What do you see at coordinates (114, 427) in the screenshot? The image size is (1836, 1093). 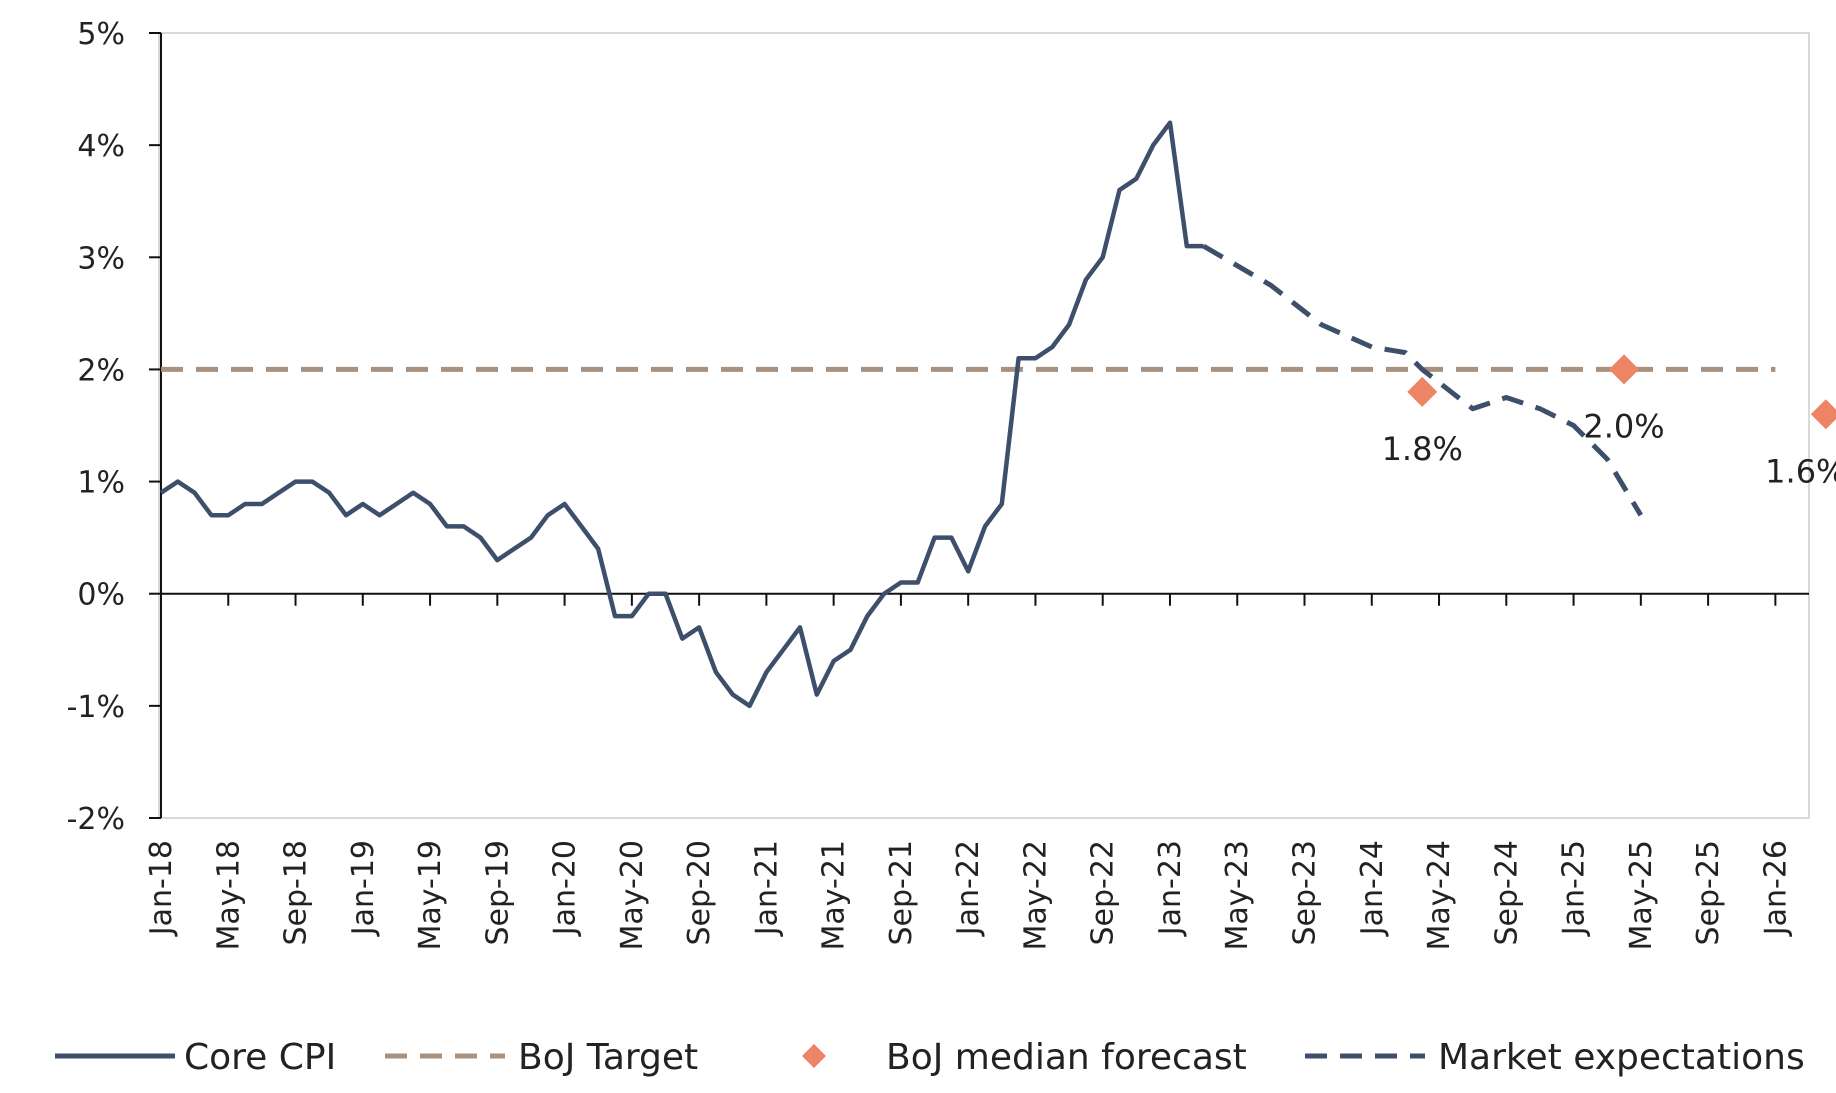 I see `y-axis: -2% -1% 0% 1% 2% 3% 4% 5%` at bounding box center [114, 427].